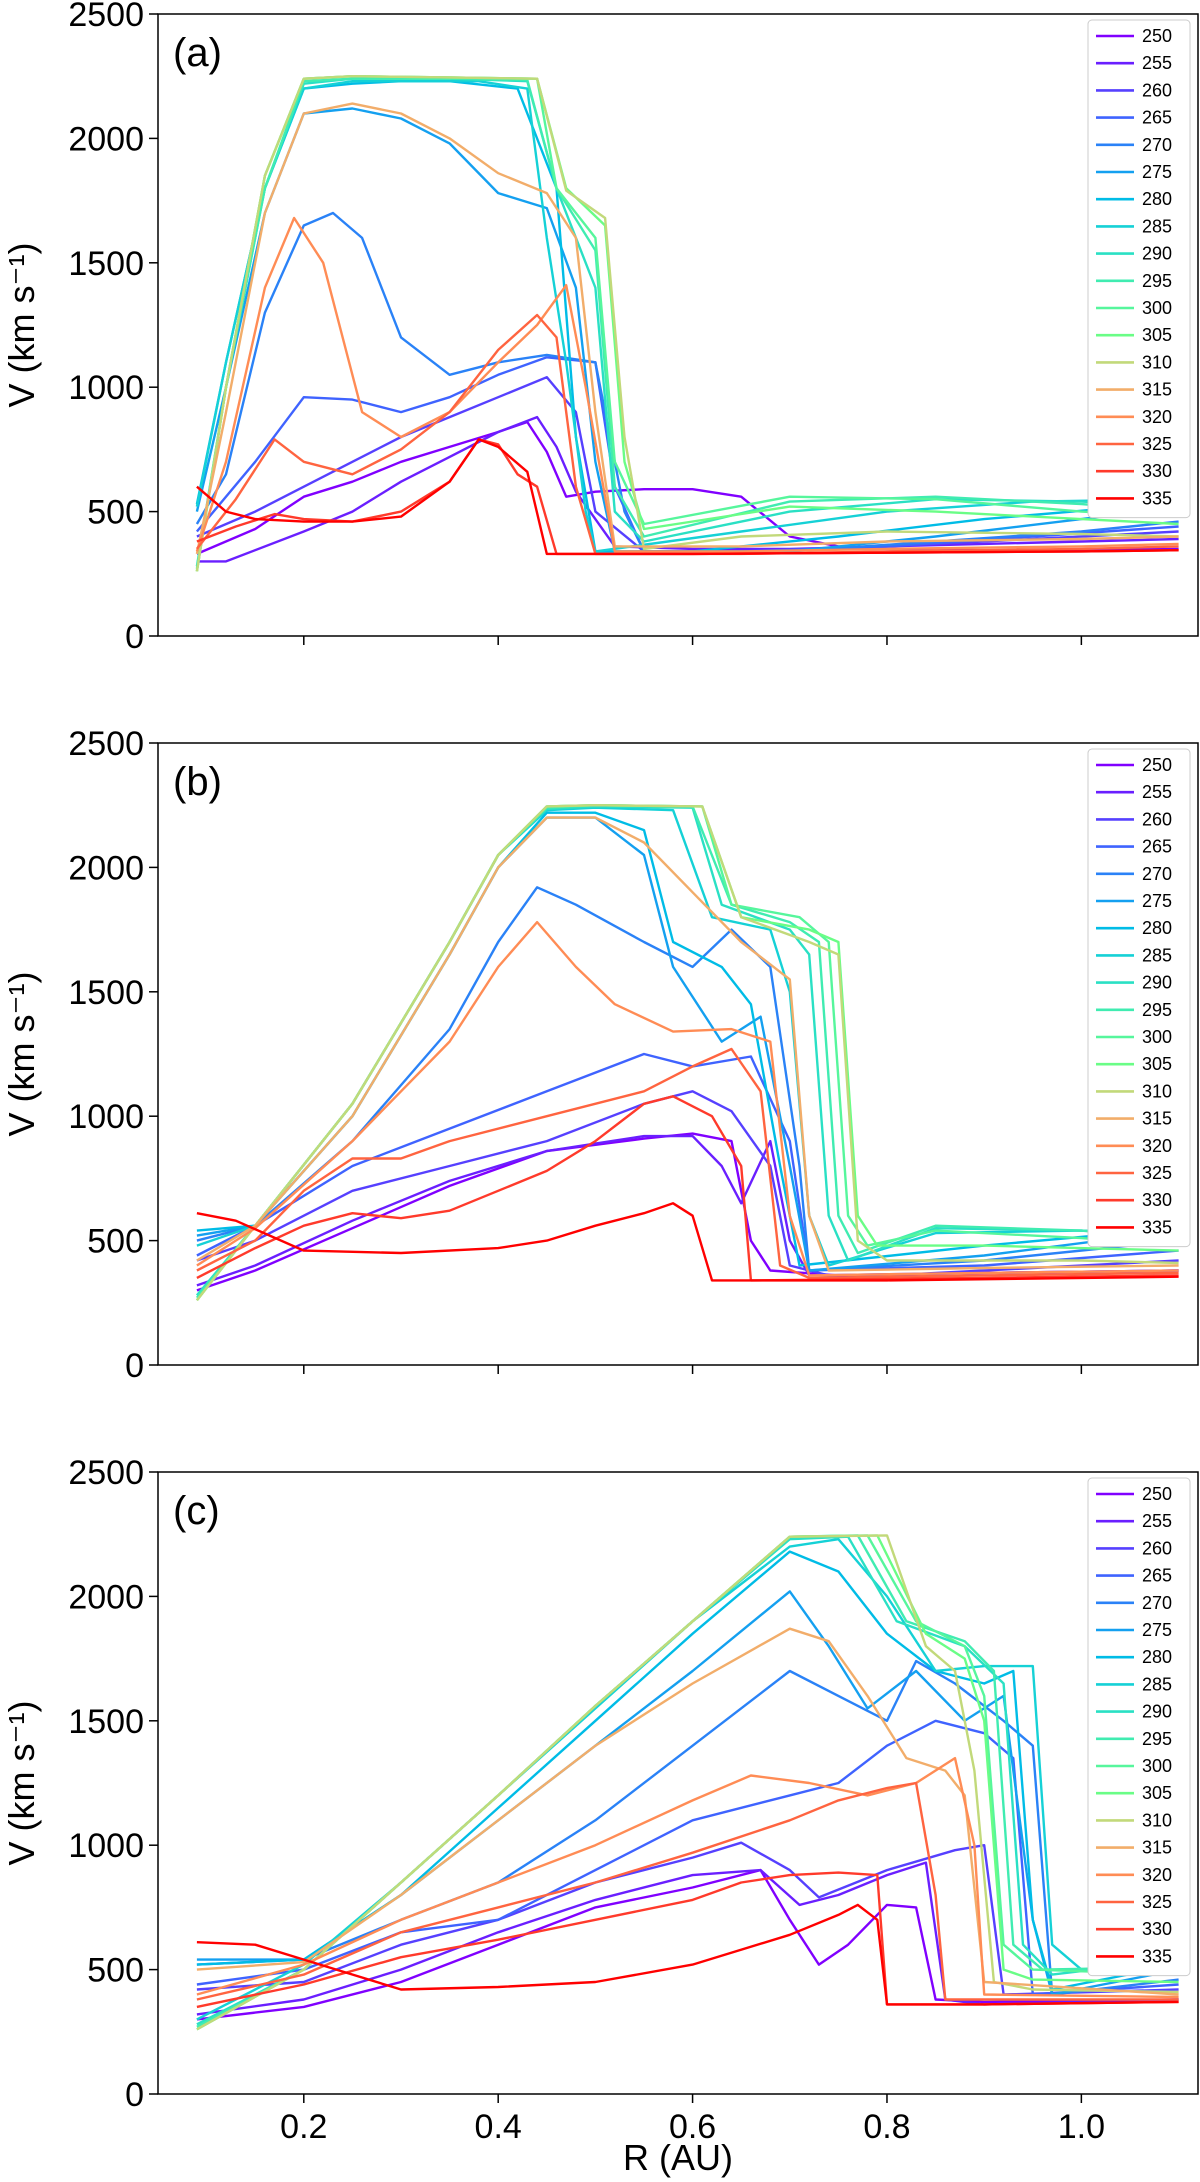  I want to click on y-tick-label: 0, so click(134, 2095).